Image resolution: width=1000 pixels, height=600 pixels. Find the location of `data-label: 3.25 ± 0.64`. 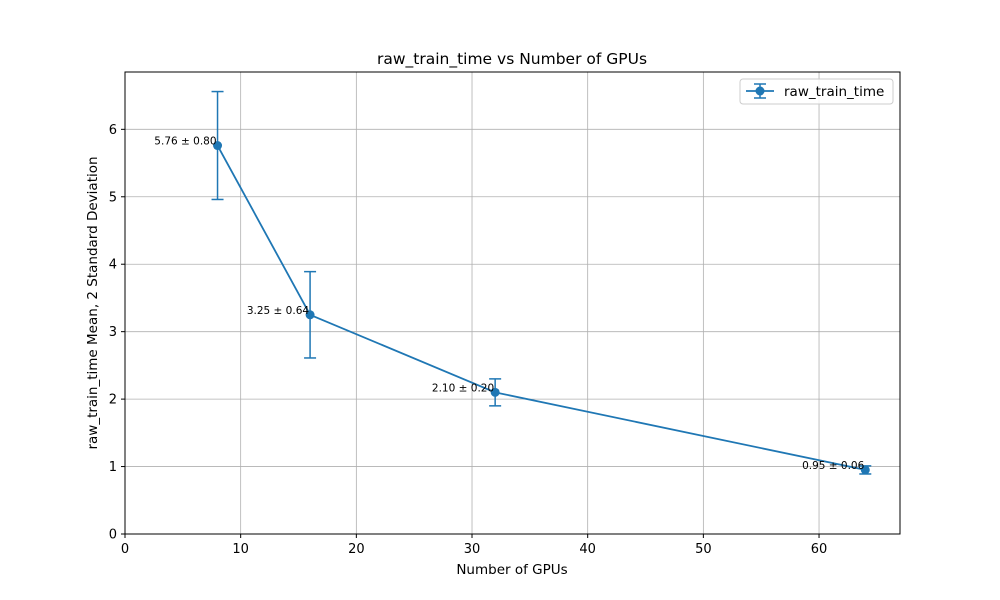

data-label: 3.25 ± 0.64 is located at coordinates (278, 311).